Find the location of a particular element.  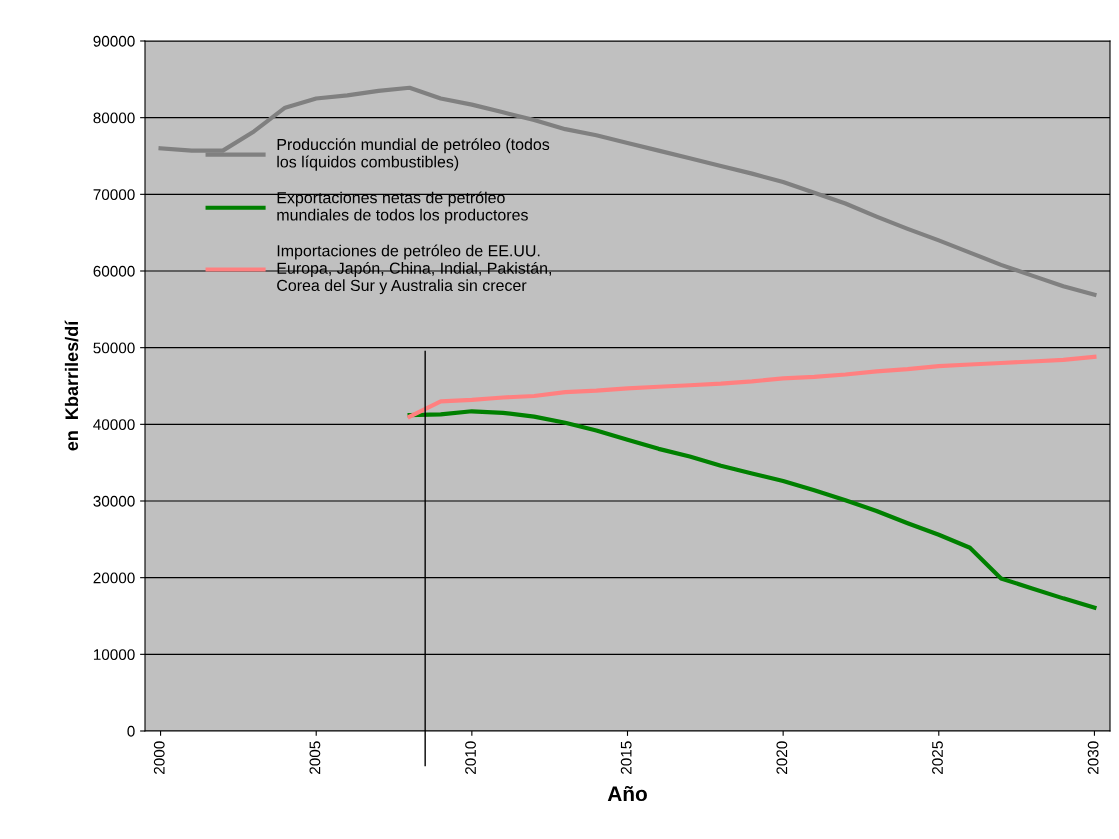

x-tick-label: 2030 is located at coordinates (1093, 757).